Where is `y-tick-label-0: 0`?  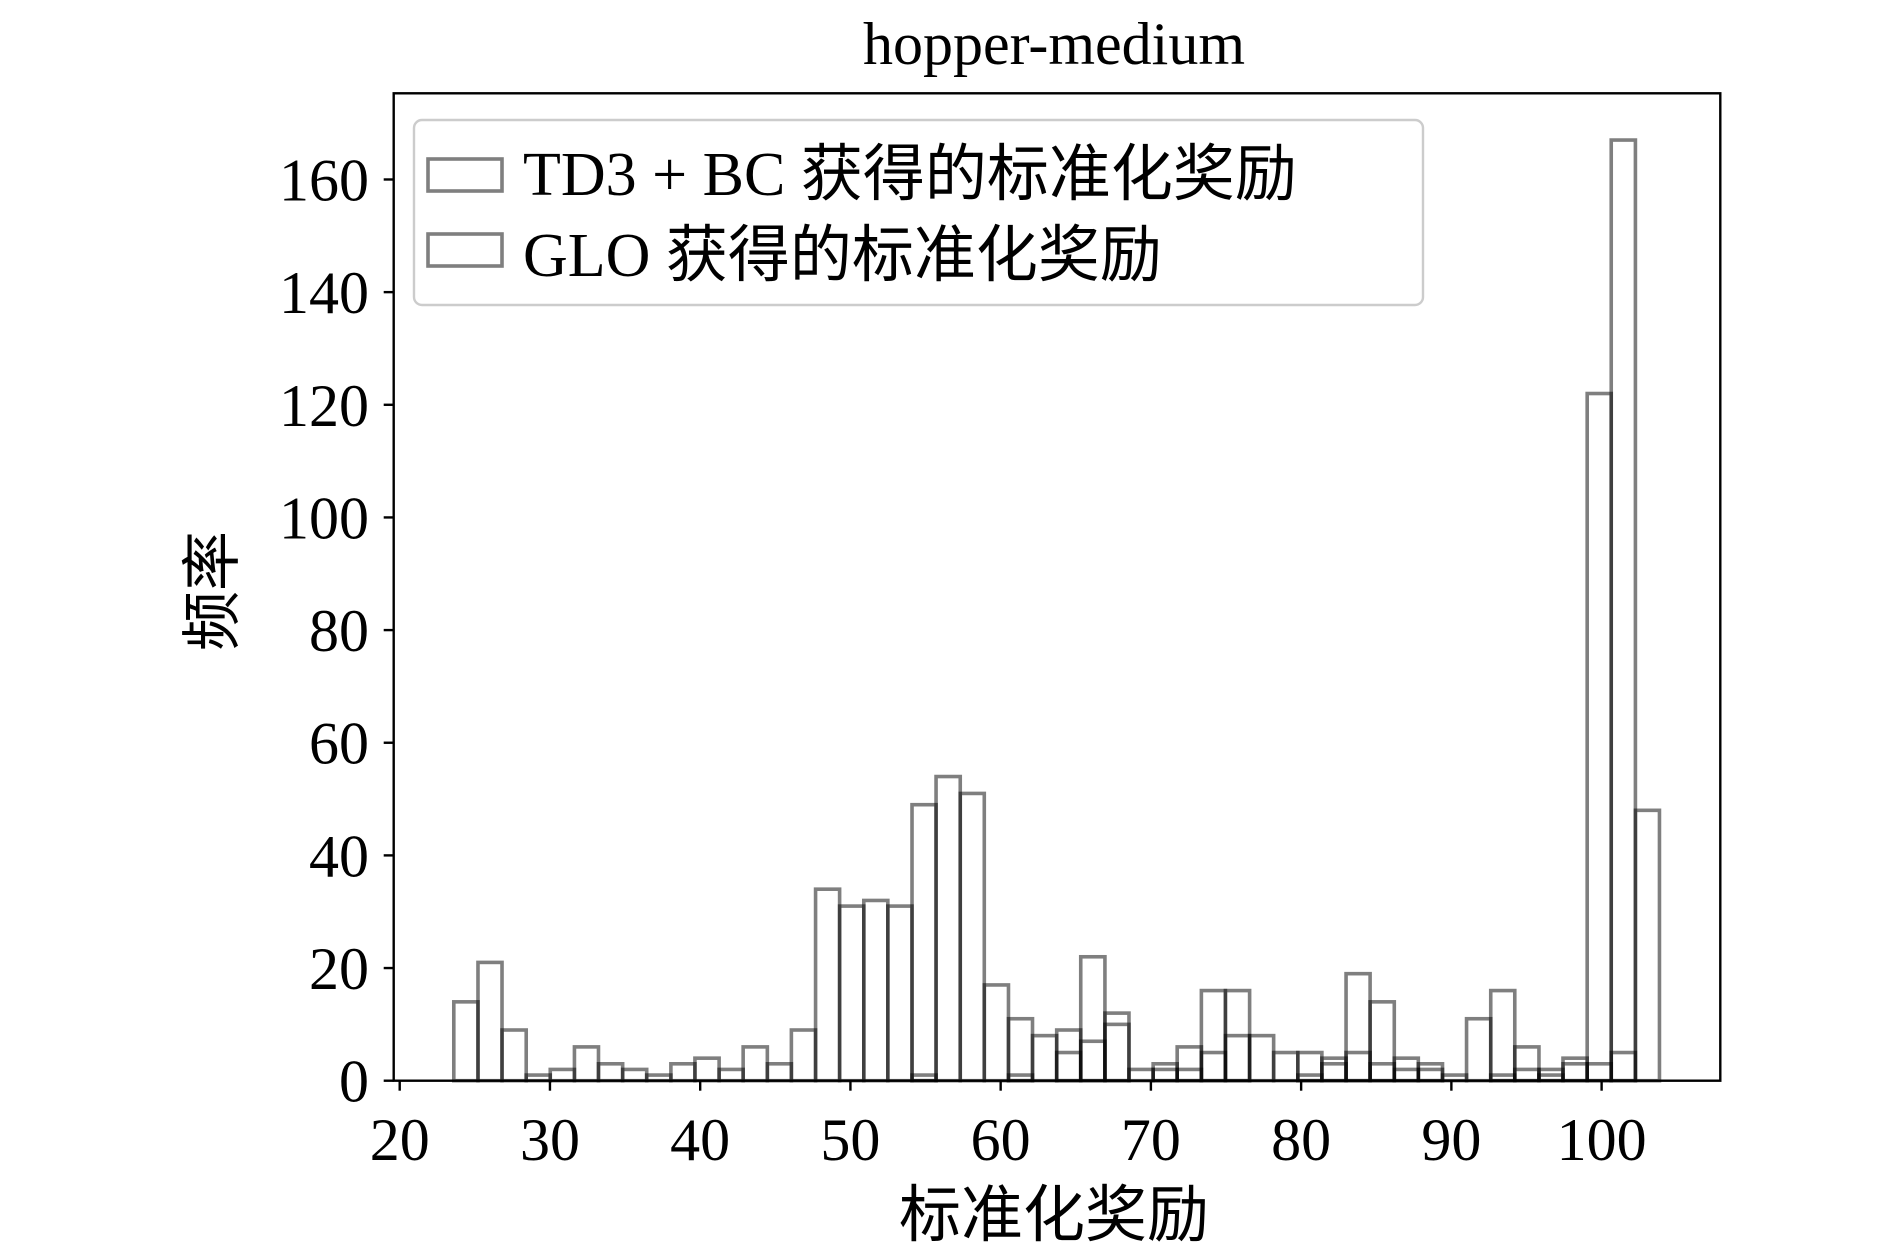 y-tick-label-0: 0 is located at coordinates (354, 1082).